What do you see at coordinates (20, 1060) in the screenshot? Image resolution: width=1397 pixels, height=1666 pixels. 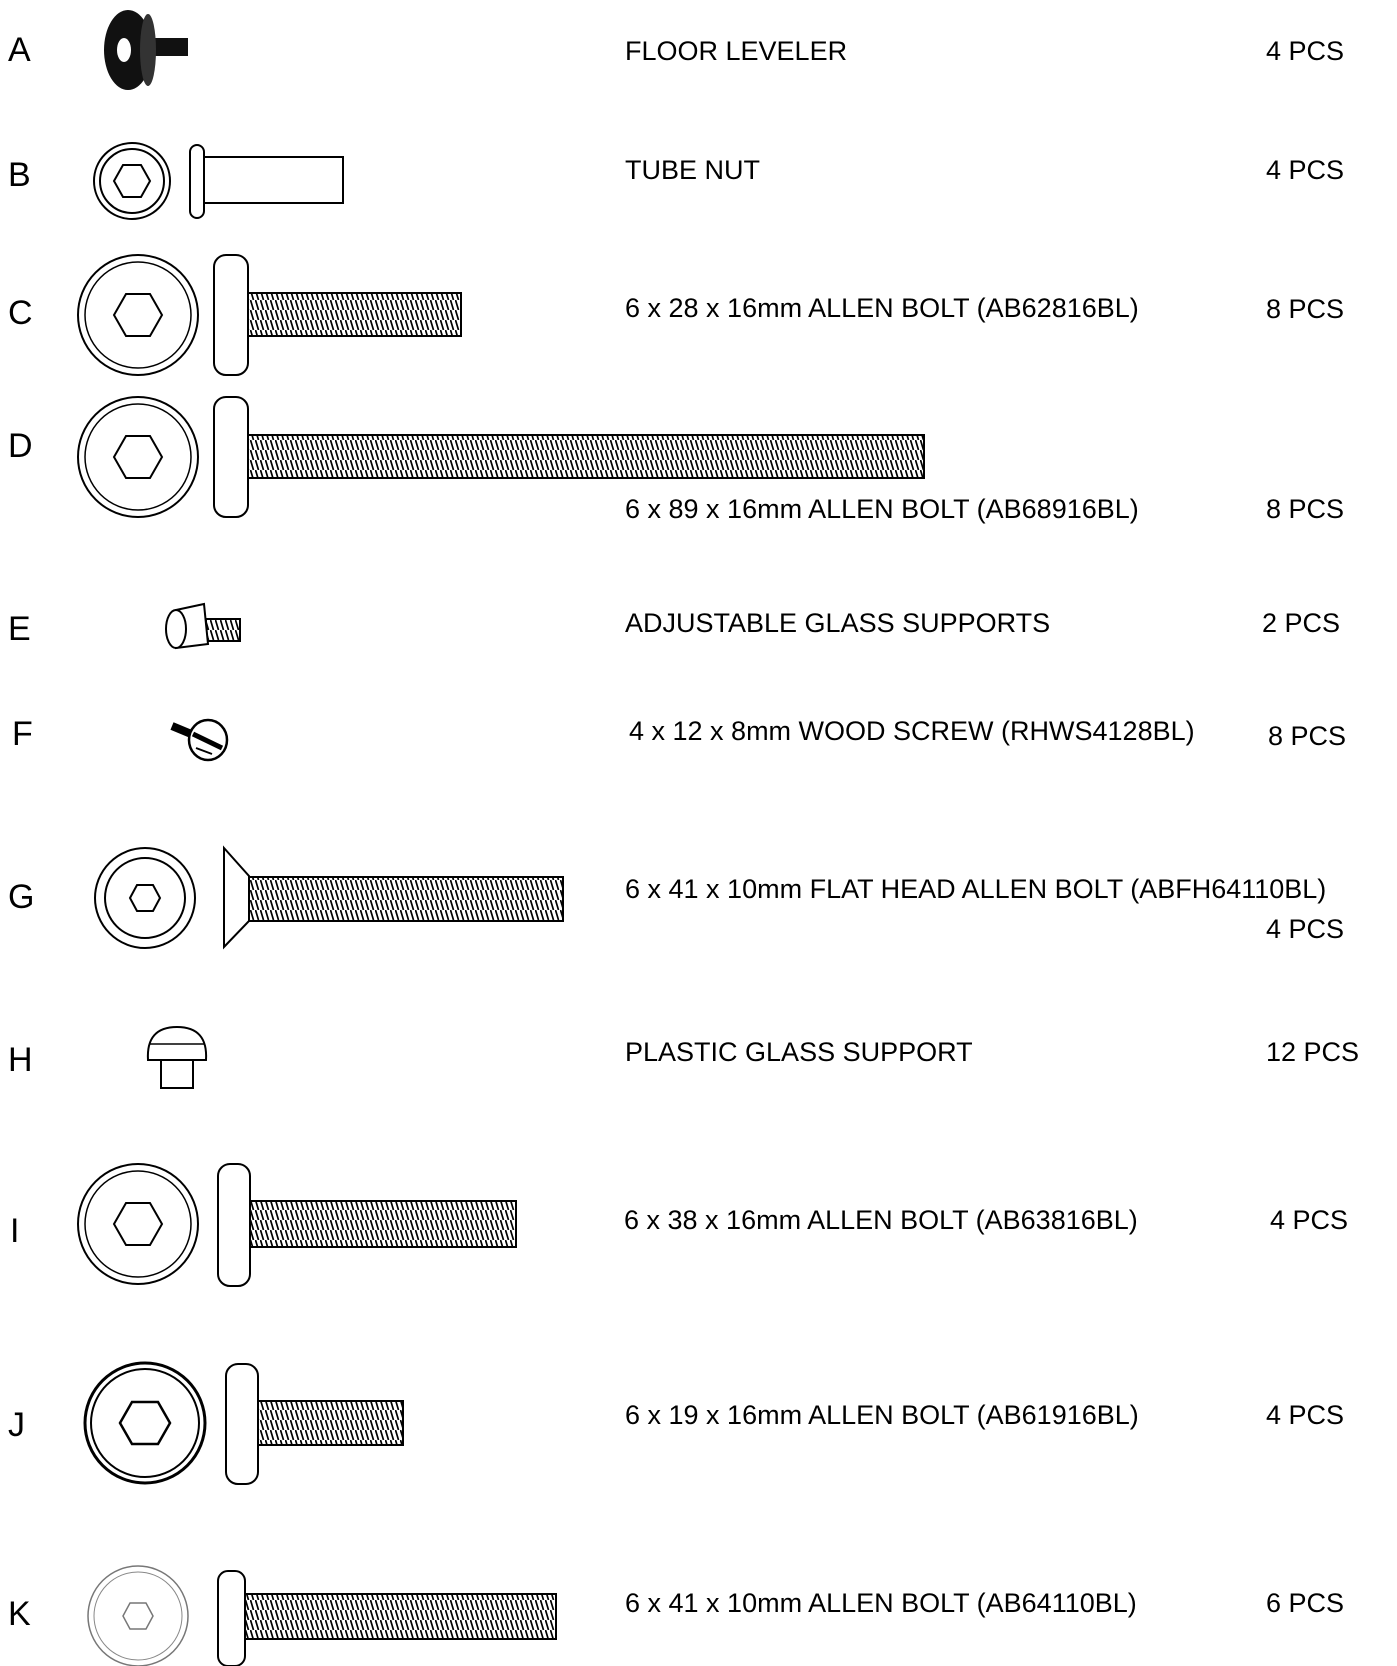 I see `part-letter: H` at bounding box center [20, 1060].